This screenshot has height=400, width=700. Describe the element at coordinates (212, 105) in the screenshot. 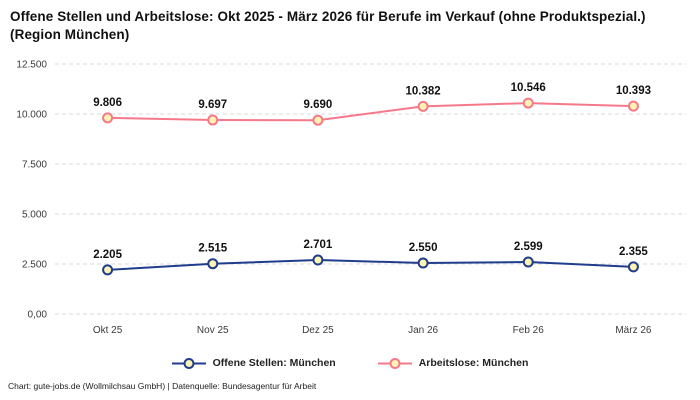

I see `data-label: 9.697` at that location.